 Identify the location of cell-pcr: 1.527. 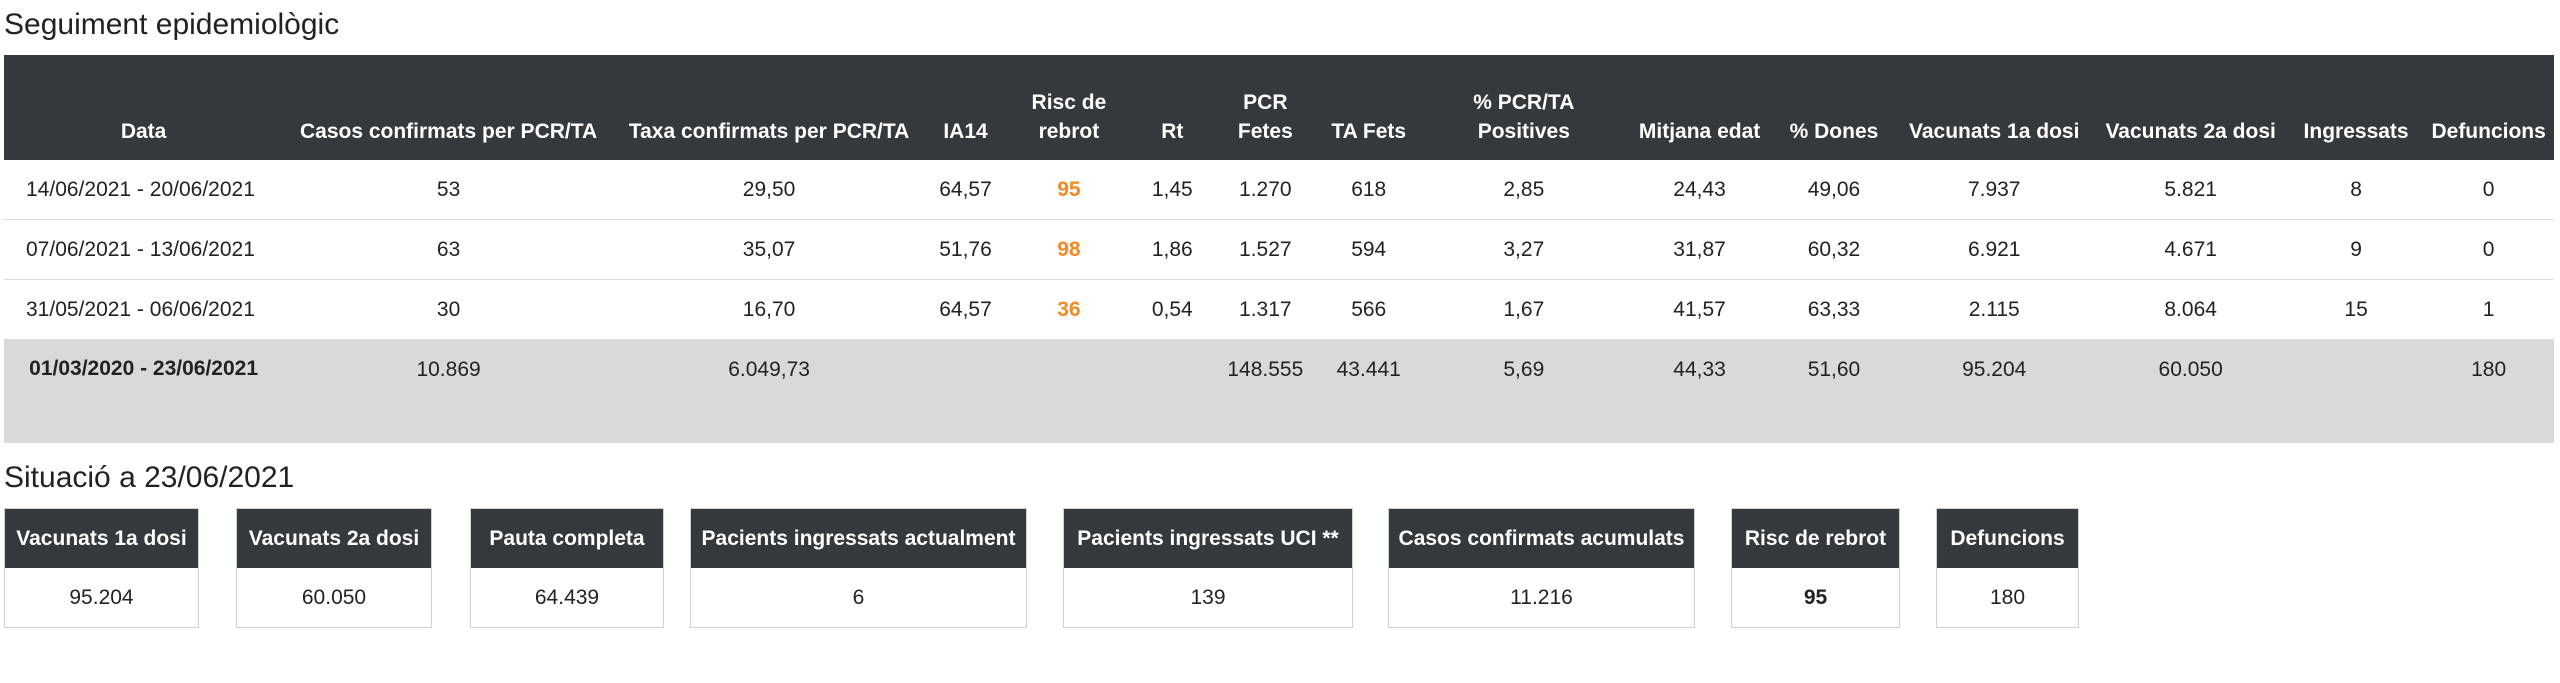
(1265, 249).